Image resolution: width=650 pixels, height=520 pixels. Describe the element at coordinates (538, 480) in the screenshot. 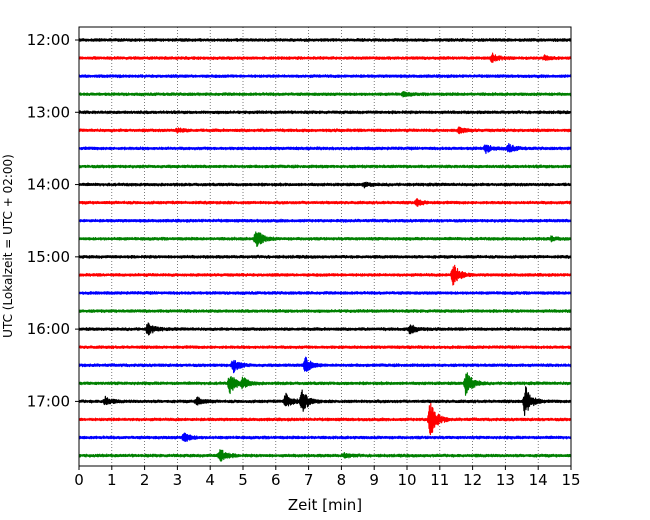

I see `x-tick-label: 14` at that location.